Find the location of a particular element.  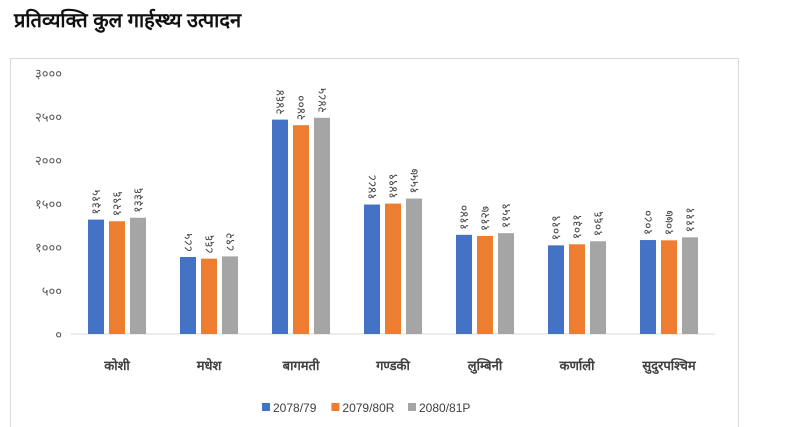

data-label: ११२७ is located at coordinates (485, 218).